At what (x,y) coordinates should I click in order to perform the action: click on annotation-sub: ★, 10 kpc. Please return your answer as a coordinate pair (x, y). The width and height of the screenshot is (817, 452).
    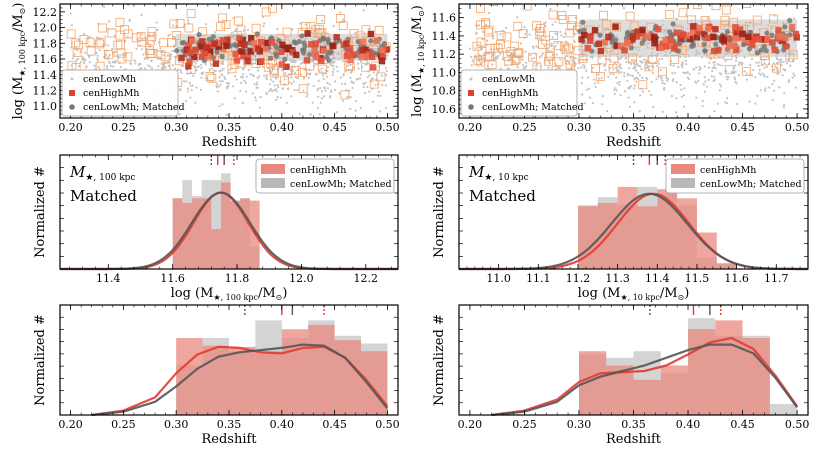
    Looking at the image, I should click on (506, 178).